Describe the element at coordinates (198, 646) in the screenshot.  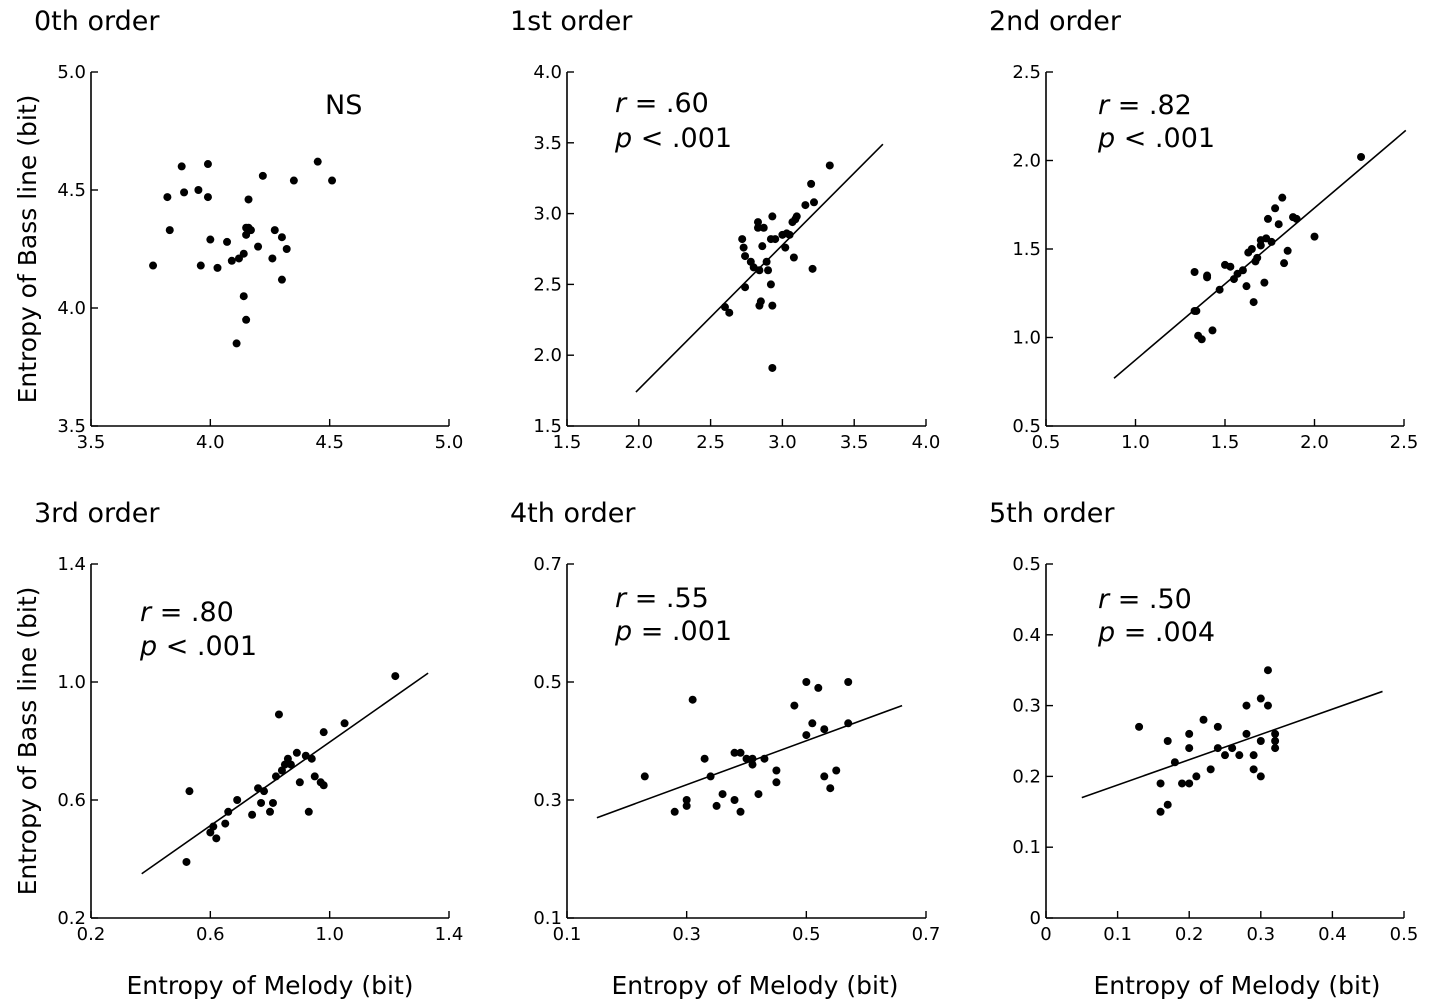
I see `p-value-label: p < .001` at that location.